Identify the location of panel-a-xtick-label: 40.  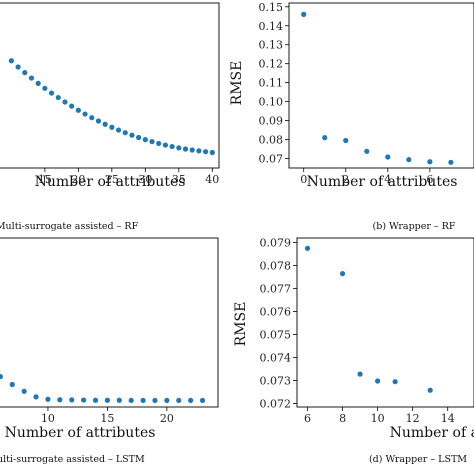
(212, 179).